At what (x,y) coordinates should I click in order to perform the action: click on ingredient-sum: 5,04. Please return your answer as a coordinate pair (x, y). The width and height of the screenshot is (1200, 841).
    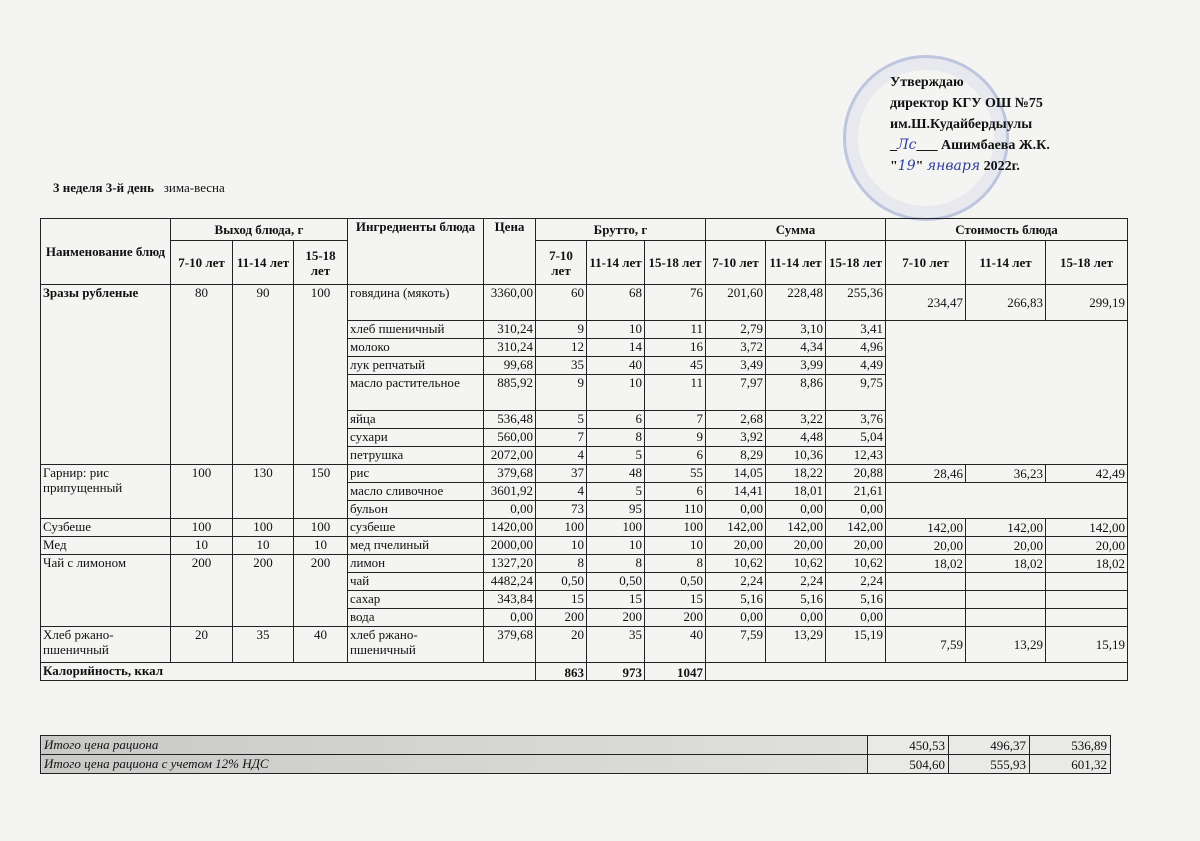
    Looking at the image, I should click on (855, 437).